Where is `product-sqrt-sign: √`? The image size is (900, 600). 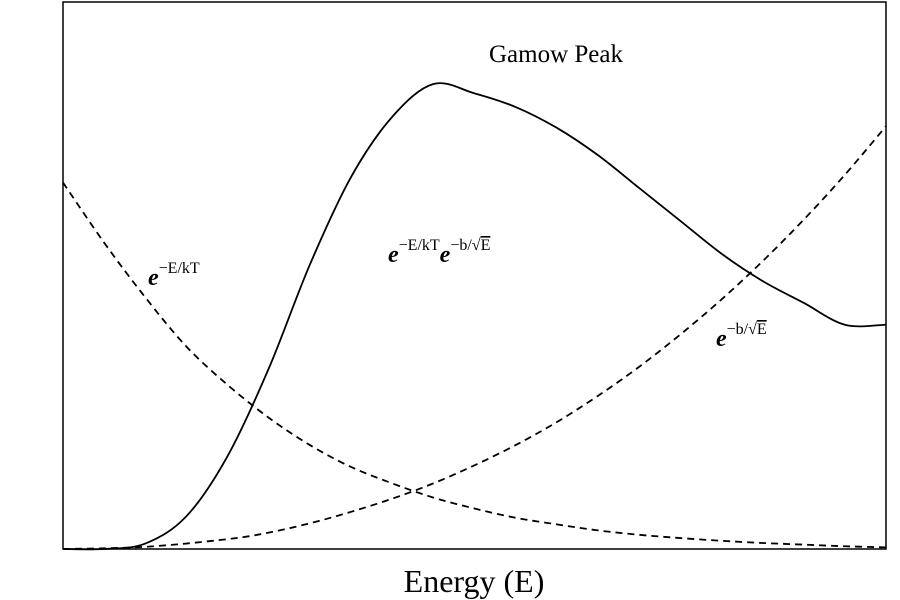
product-sqrt-sign: √ is located at coordinates (476, 245).